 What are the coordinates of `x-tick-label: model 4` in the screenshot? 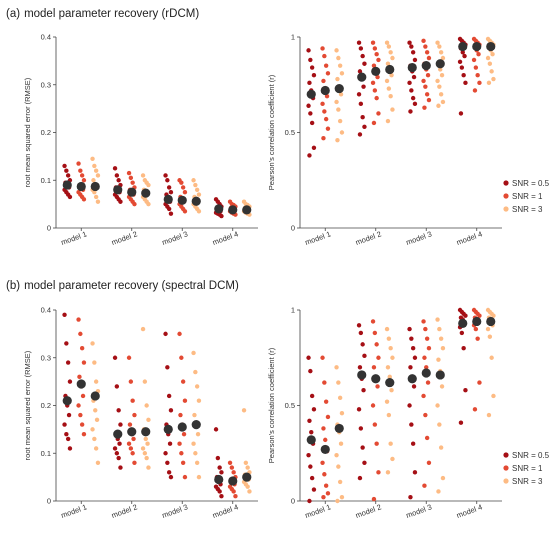 It's located at (225, 511).